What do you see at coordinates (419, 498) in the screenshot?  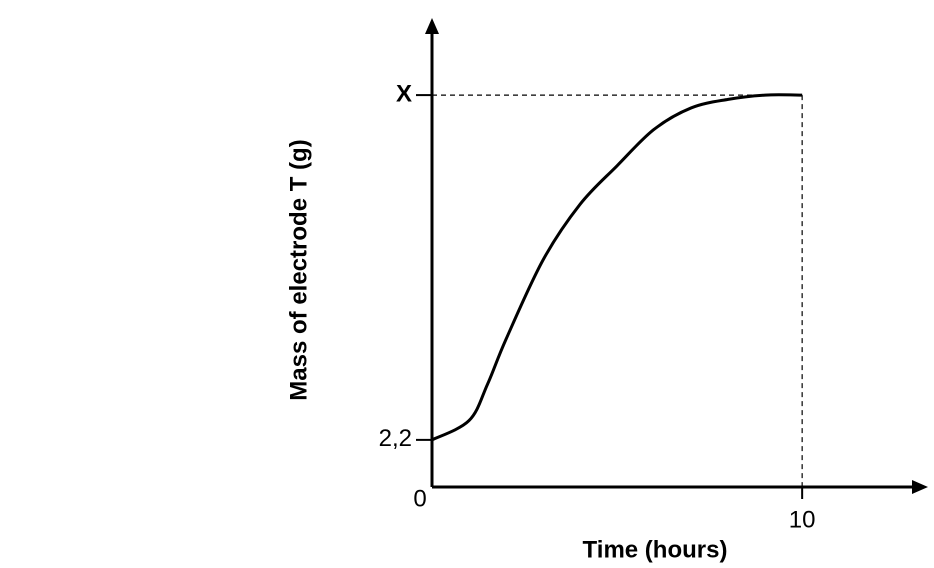 I see `x-tick-label: 0` at bounding box center [419, 498].